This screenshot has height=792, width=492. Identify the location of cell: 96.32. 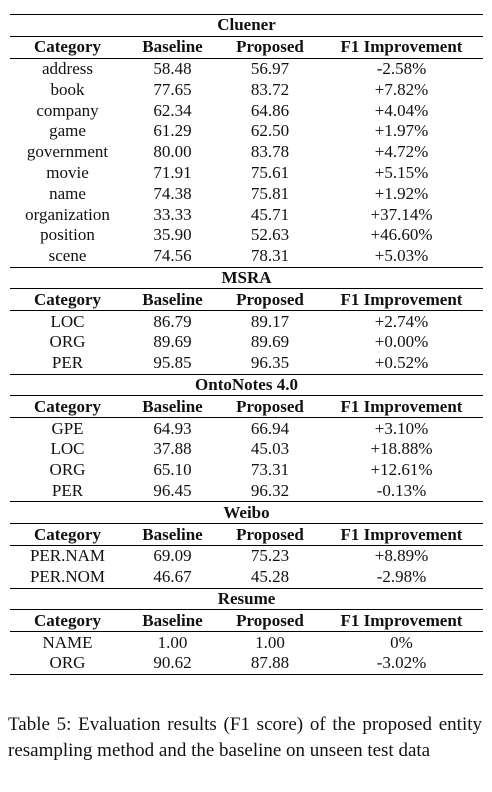
(270, 491).